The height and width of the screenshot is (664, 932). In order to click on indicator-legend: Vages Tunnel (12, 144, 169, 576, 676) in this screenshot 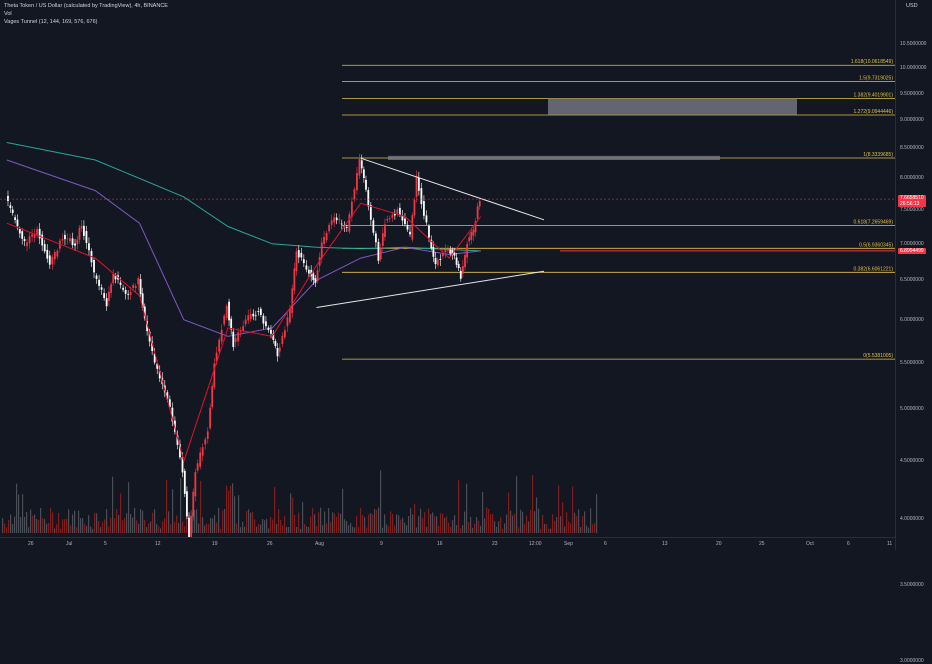, I will do `click(51, 22)`.